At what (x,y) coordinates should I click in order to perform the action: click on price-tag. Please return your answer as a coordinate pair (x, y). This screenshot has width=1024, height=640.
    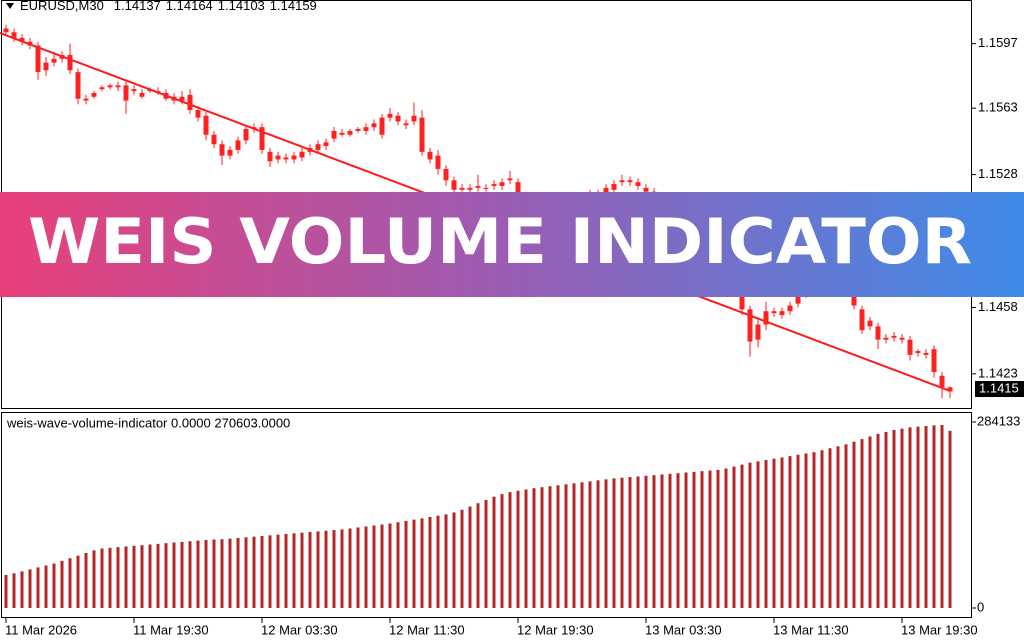
    Looking at the image, I should click on (999, 389).